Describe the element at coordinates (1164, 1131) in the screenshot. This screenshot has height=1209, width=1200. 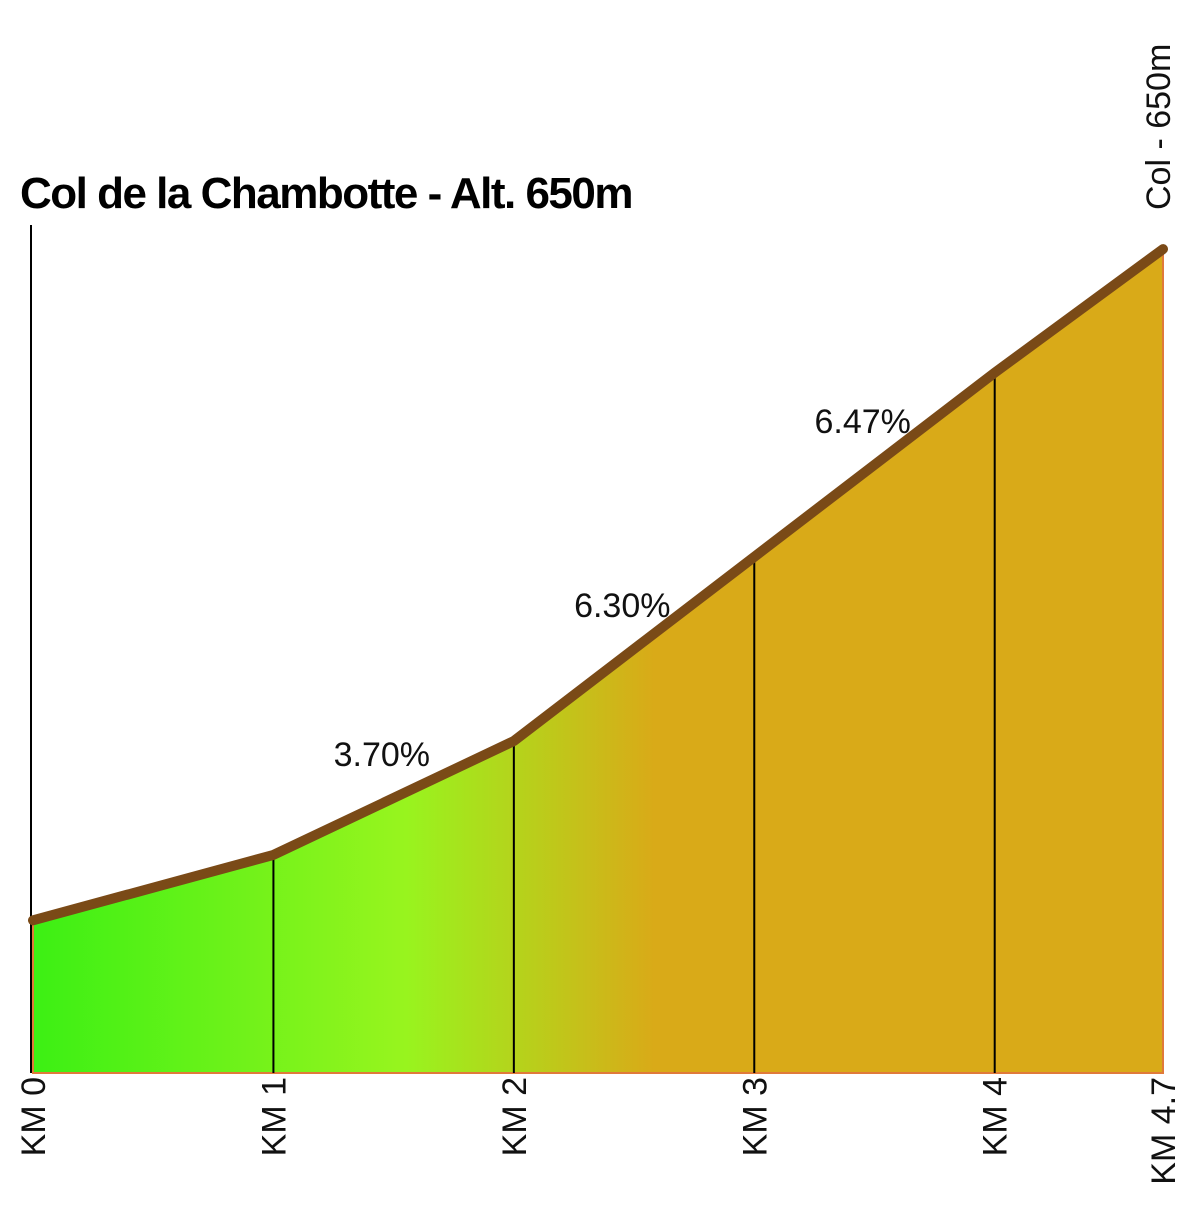
I see `x-tick-label: KM 4.7` at that location.